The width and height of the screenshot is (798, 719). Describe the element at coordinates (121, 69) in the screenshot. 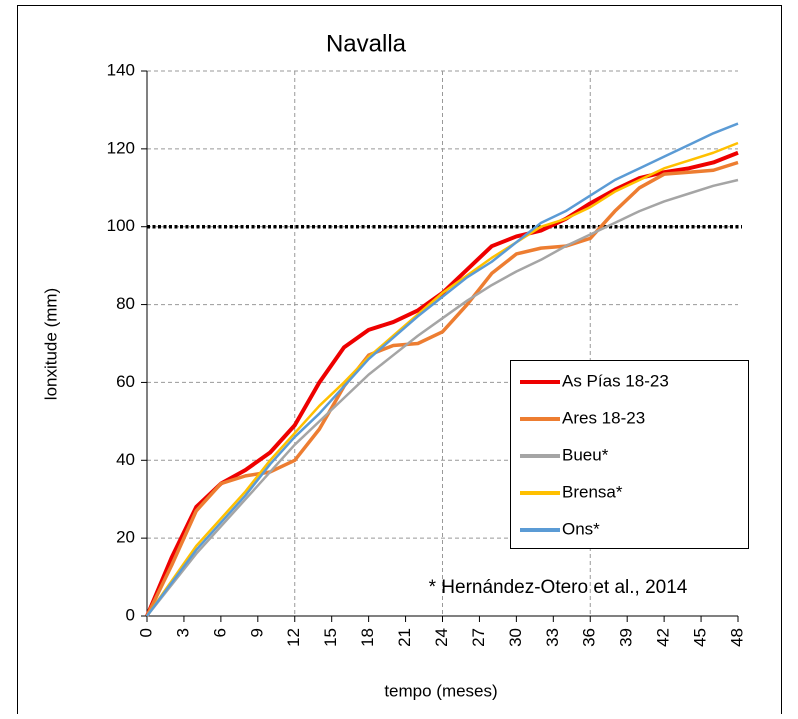

I see `y-tick-label: 140` at that location.